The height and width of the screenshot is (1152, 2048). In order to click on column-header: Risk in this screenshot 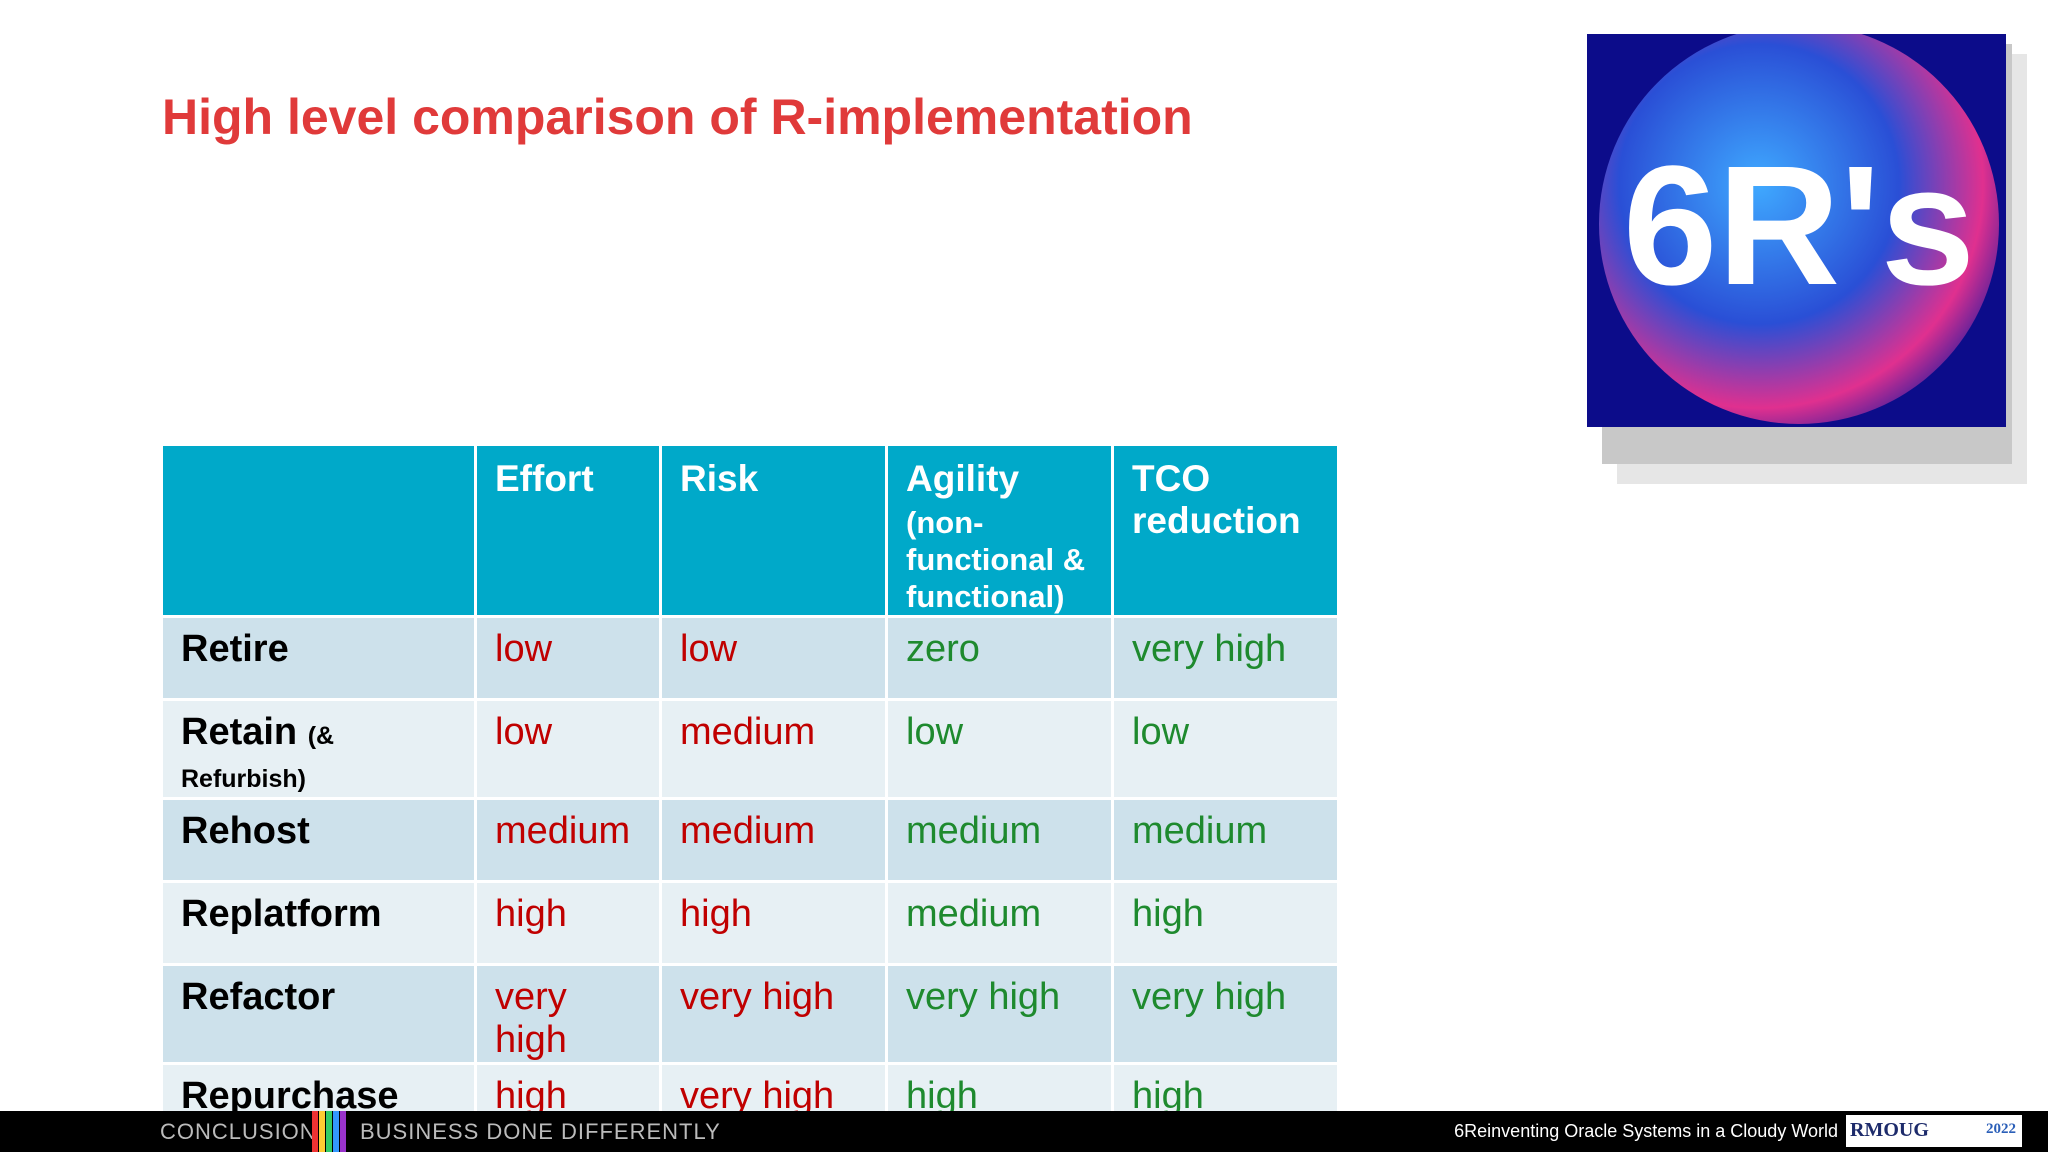, I will do `click(773, 530)`.